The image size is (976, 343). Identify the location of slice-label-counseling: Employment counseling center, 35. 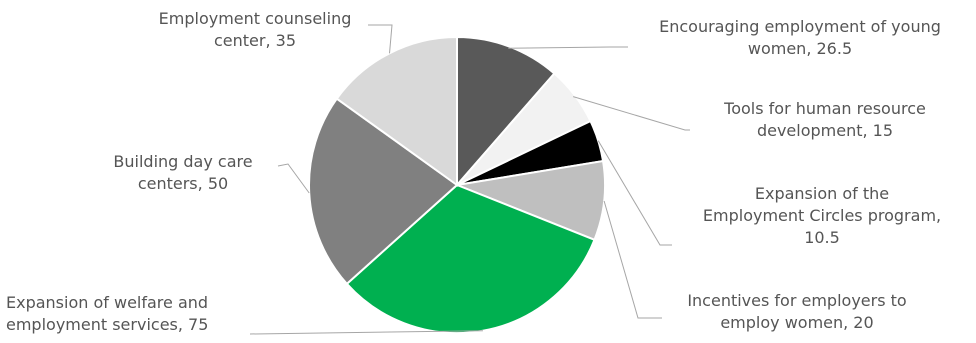
(255, 30).